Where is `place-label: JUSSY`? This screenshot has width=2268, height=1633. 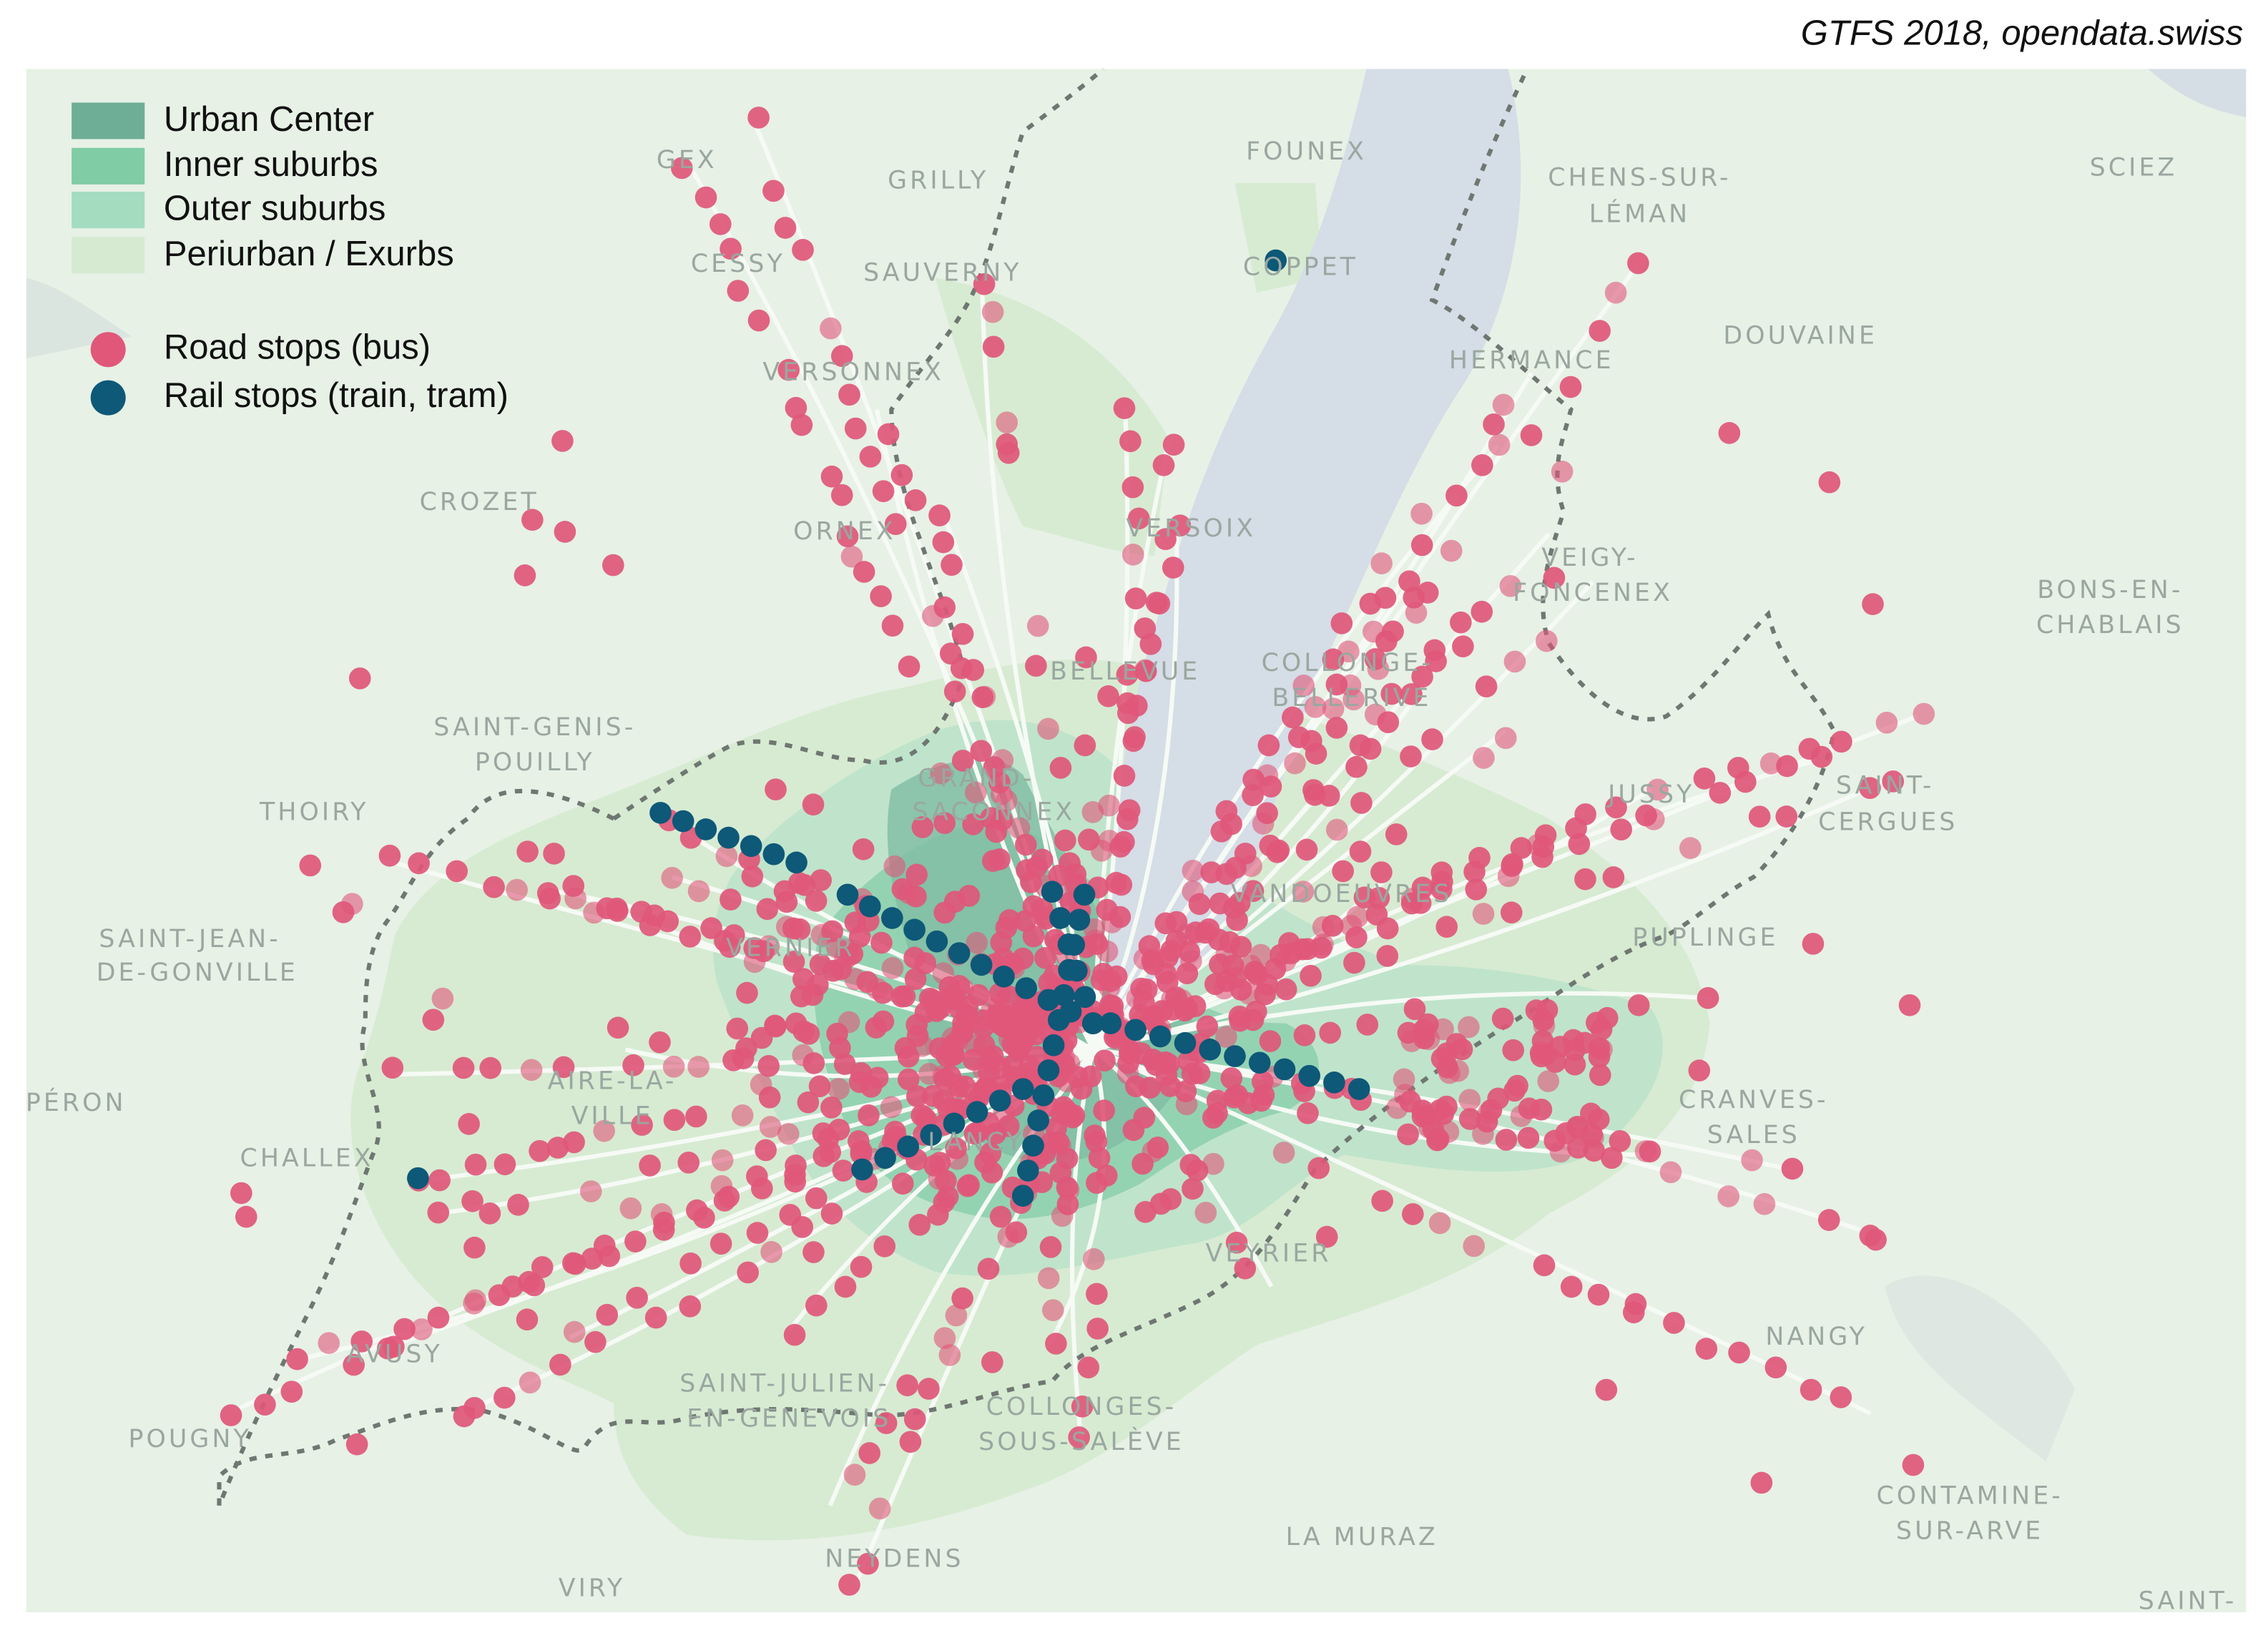 place-label: JUSSY is located at coordinates (1650, 794).